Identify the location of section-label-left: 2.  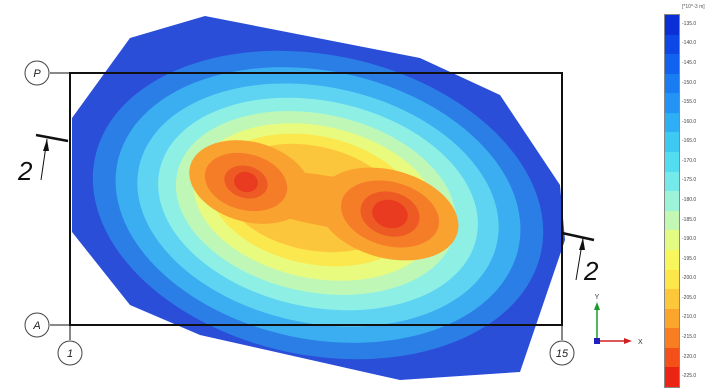
(25, 171).